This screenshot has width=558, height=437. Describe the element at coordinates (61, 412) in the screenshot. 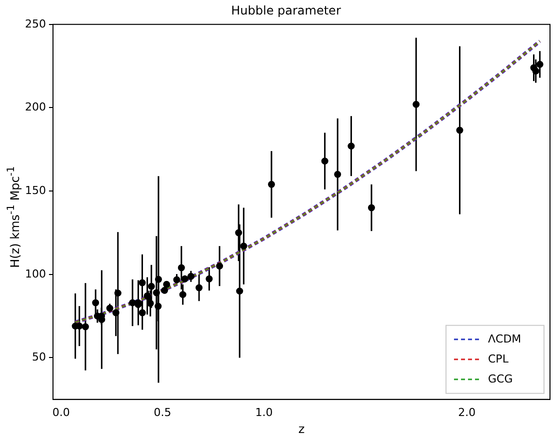

I see `x-tick-label: 0.0` at that location.